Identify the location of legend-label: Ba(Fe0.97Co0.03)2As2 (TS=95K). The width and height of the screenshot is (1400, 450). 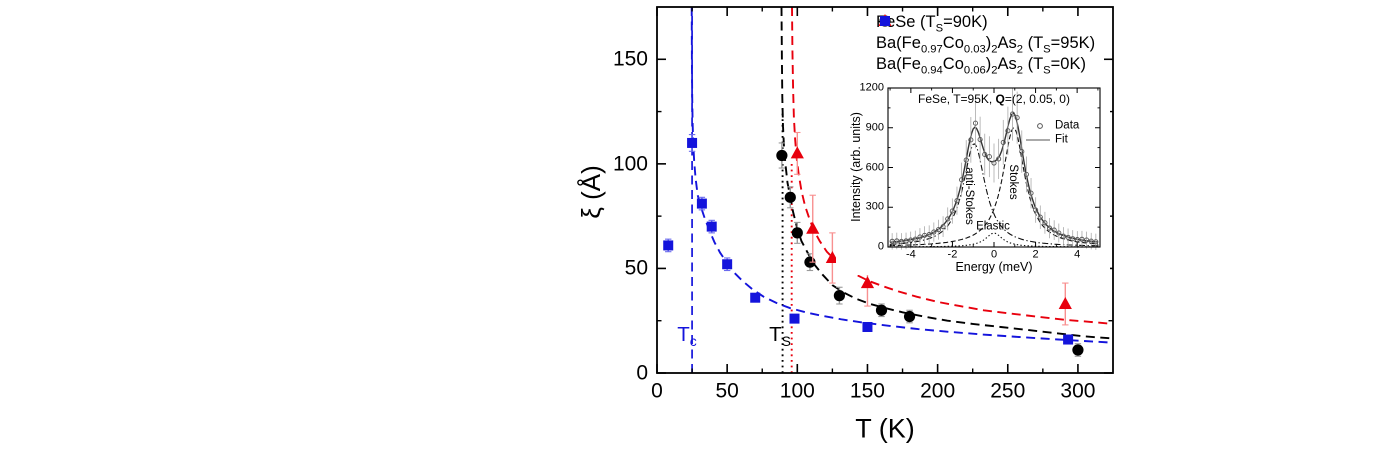
(986, 44).